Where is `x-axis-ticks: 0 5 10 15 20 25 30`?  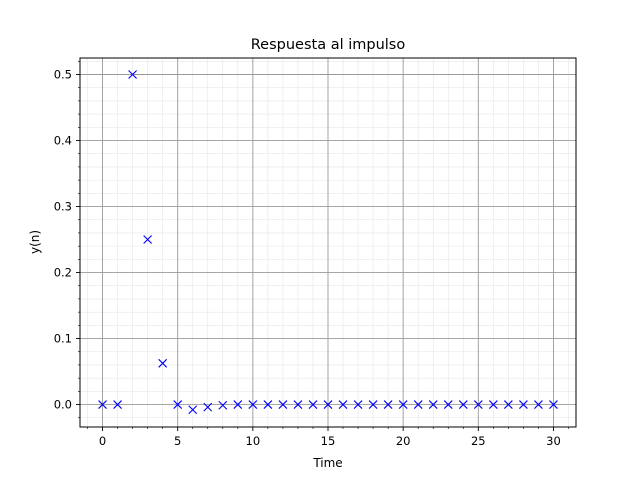 x-axis-ticks: 0 5 10 15 20 25 30 is located at coordinates (328, 437).